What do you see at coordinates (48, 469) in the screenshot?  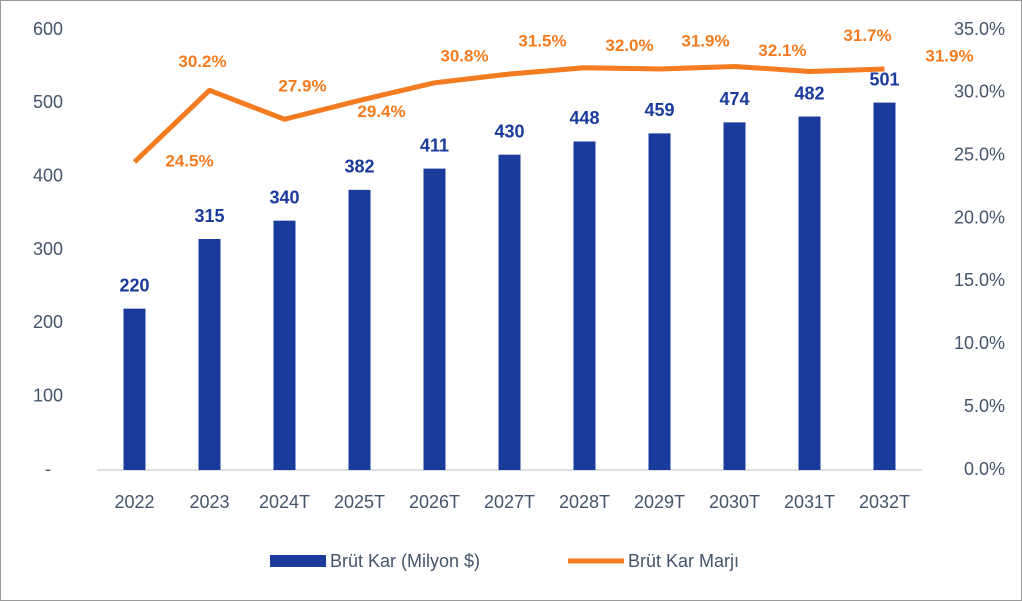 I see `y-tick-label: -` at bounding box center [48, 469].